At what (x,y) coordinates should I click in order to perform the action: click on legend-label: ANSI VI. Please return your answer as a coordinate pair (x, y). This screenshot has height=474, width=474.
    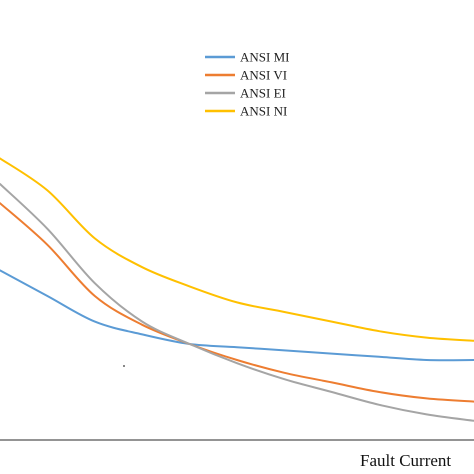
    Looking at the image, I should click on (263, 75).